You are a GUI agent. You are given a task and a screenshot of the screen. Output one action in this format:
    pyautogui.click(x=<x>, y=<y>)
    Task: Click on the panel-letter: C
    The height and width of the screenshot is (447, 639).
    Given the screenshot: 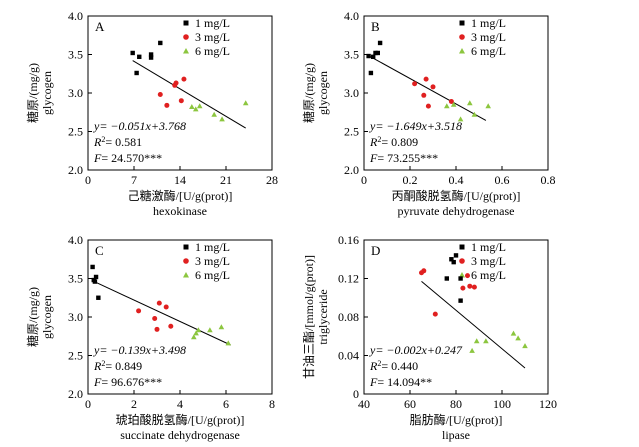 What is the action you would take?
    pyautogui.click(x=99, y=250)
    